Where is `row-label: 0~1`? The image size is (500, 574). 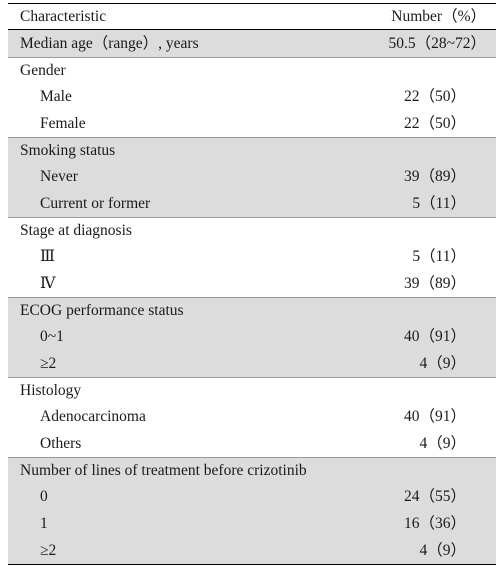
row-label: 0~1 is located at coordinates (52, 337).